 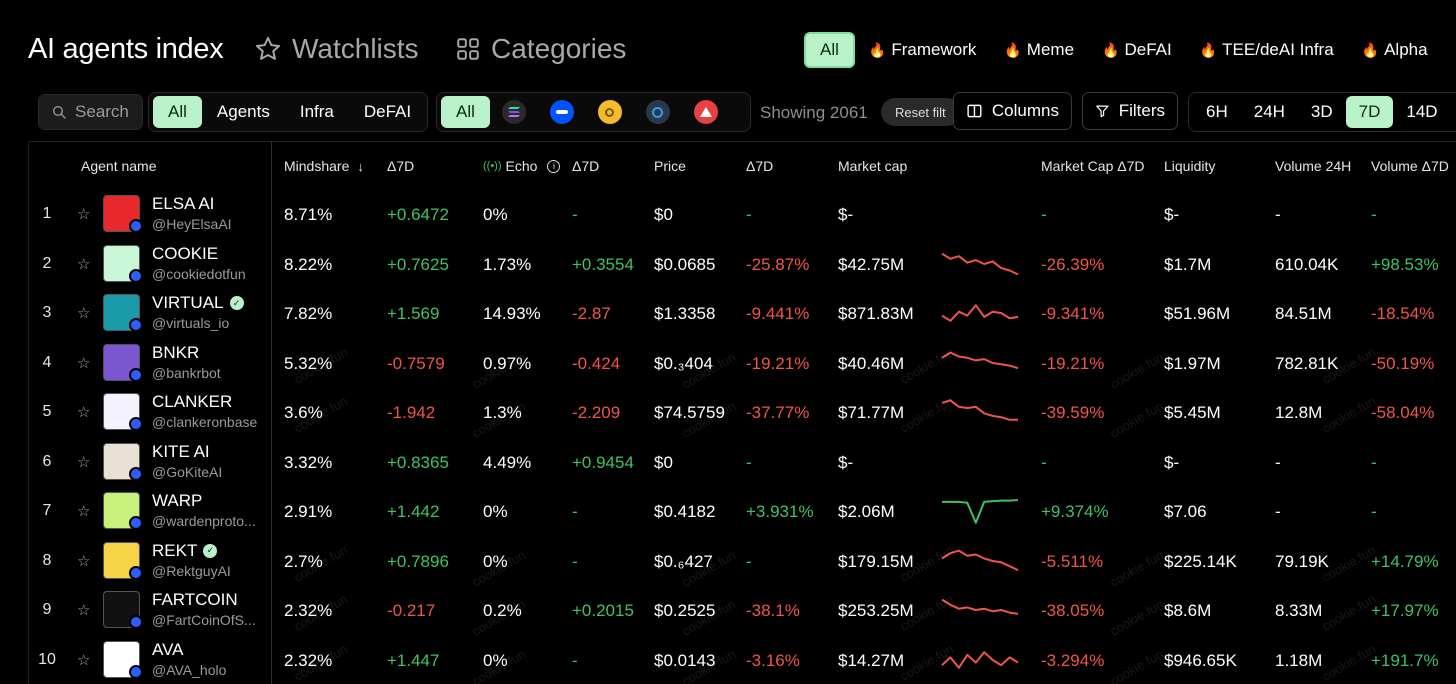 What do you see at coordinates (1313, 166) in the screenshot?
I see `header-volume-24h: Volume 24H` at bounding box center [1313, 166].